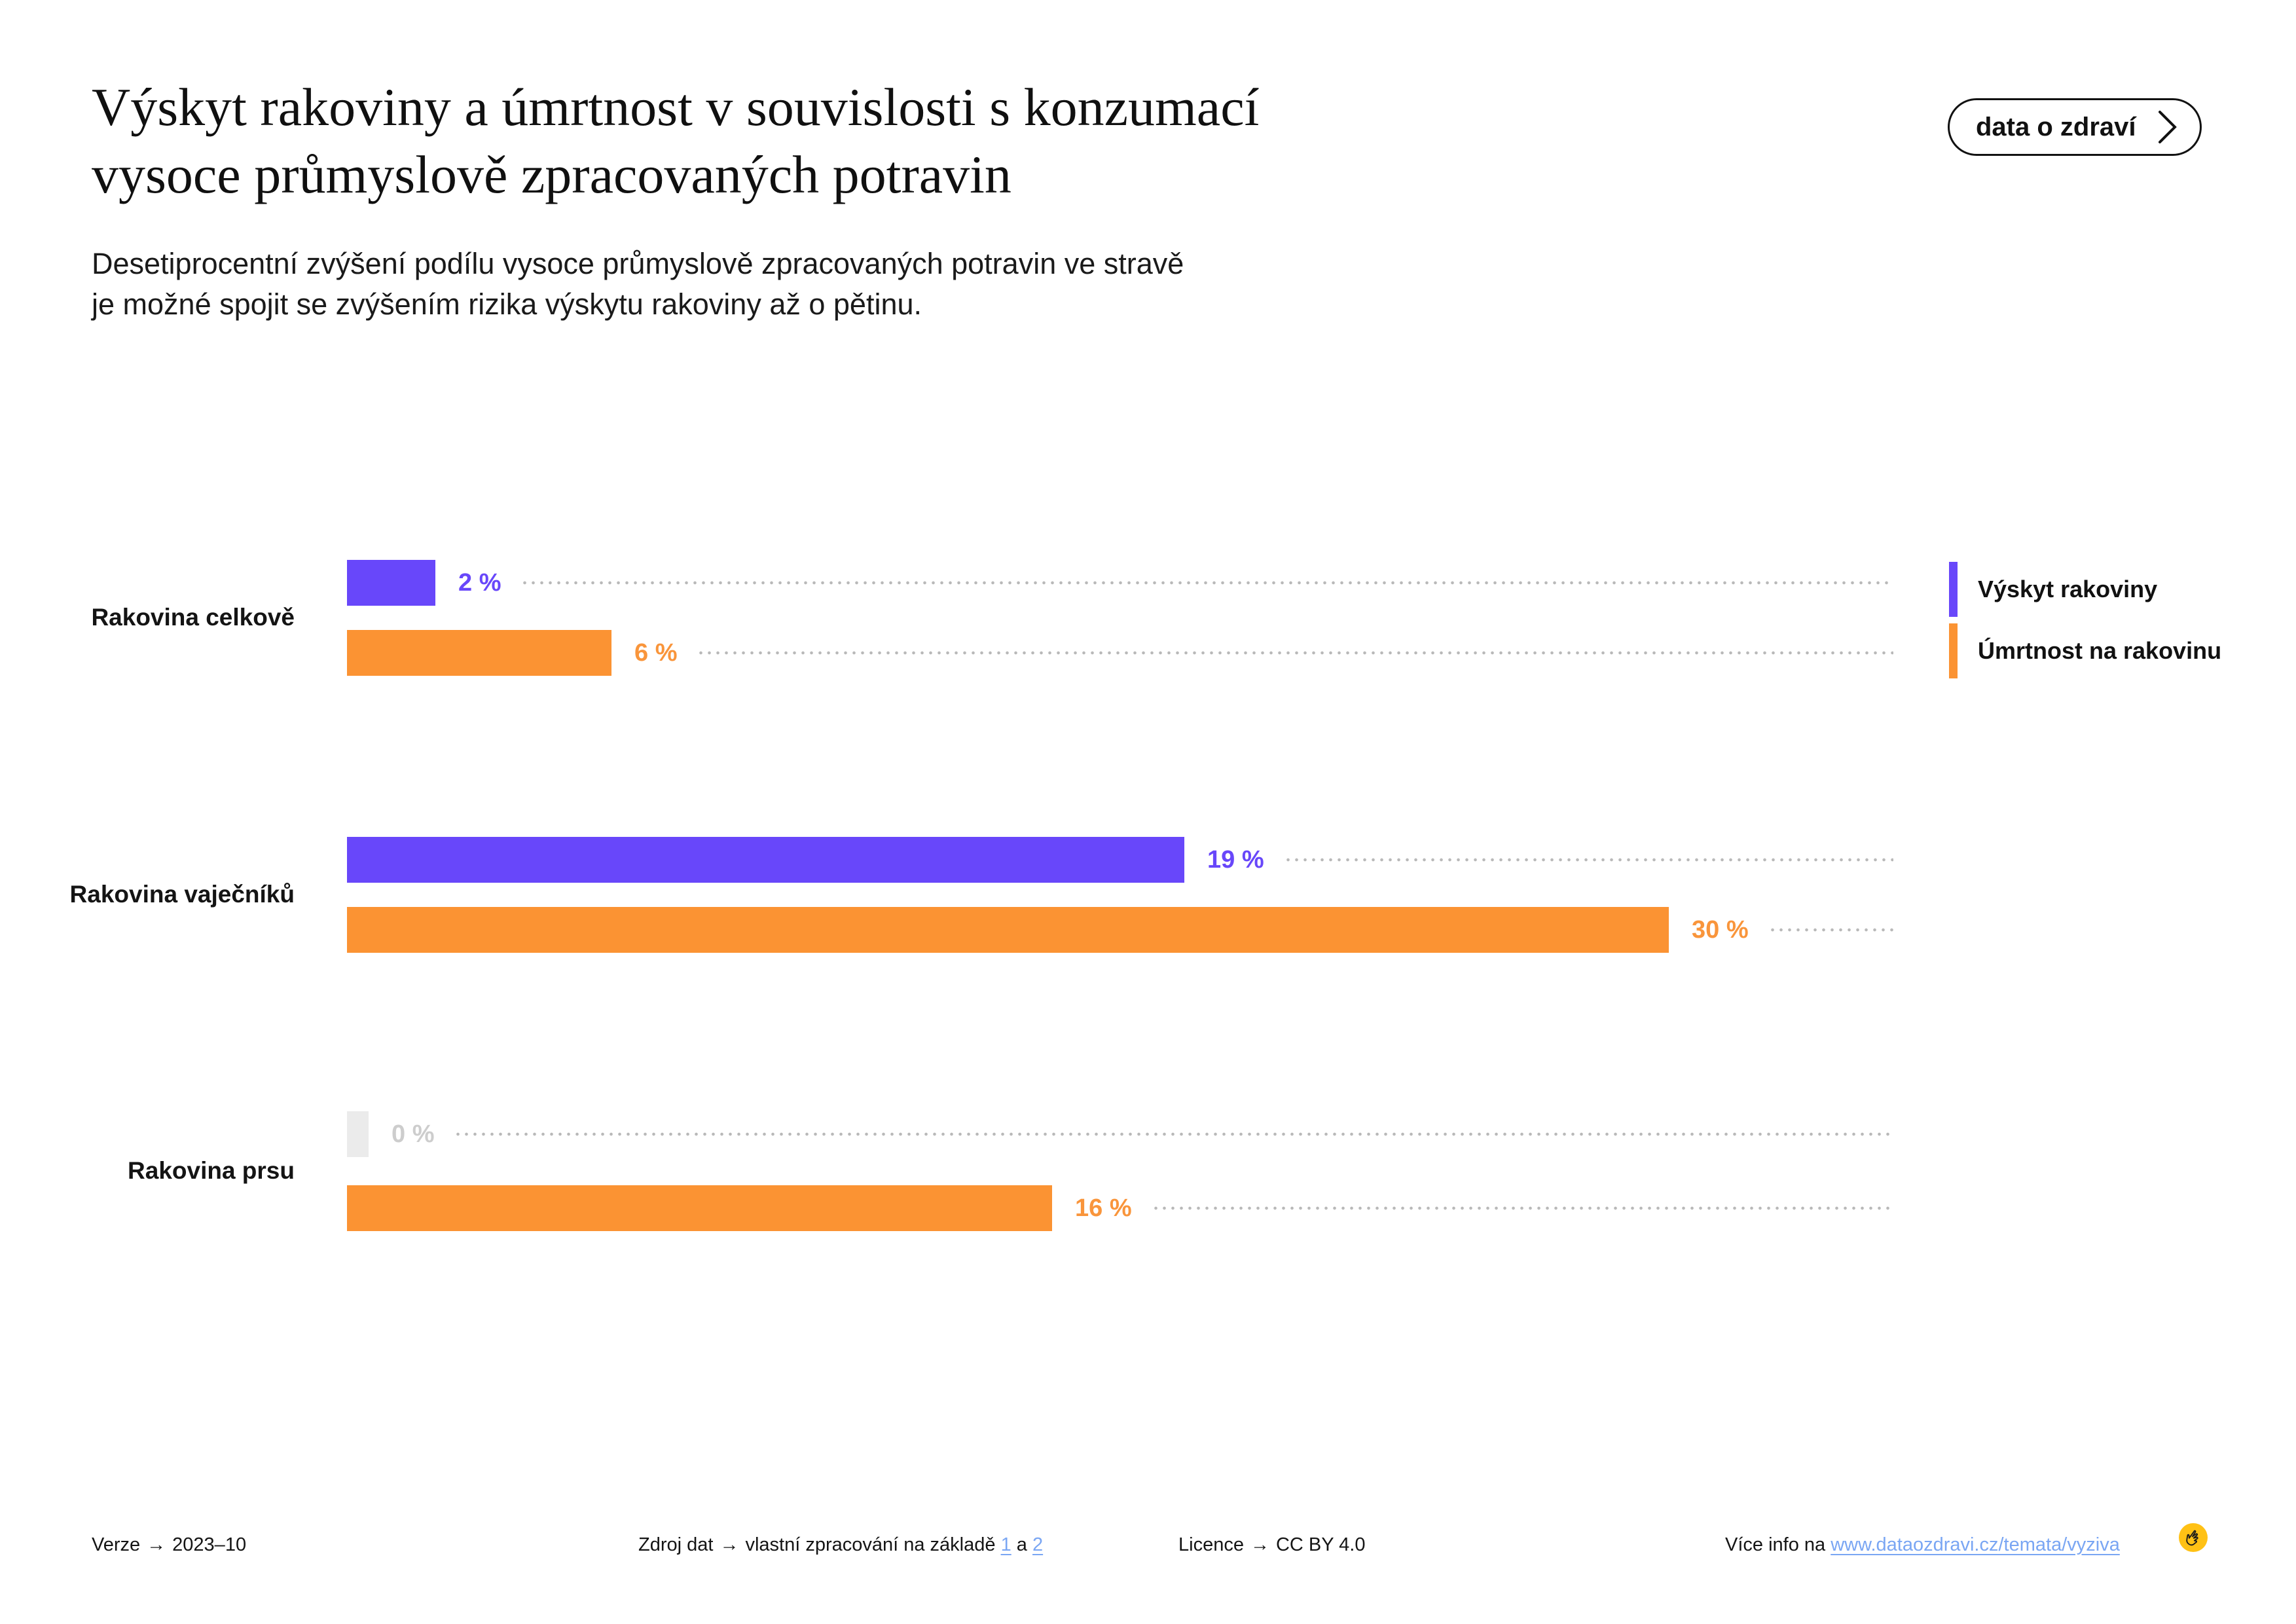 Image resolution: width=2296 pixels, height=1624 pixels. What do you see at coordinates (1005, 1544) in the screenshot?
I see `footer-source-link-1: 1` at bounding box center [1005, 1544].